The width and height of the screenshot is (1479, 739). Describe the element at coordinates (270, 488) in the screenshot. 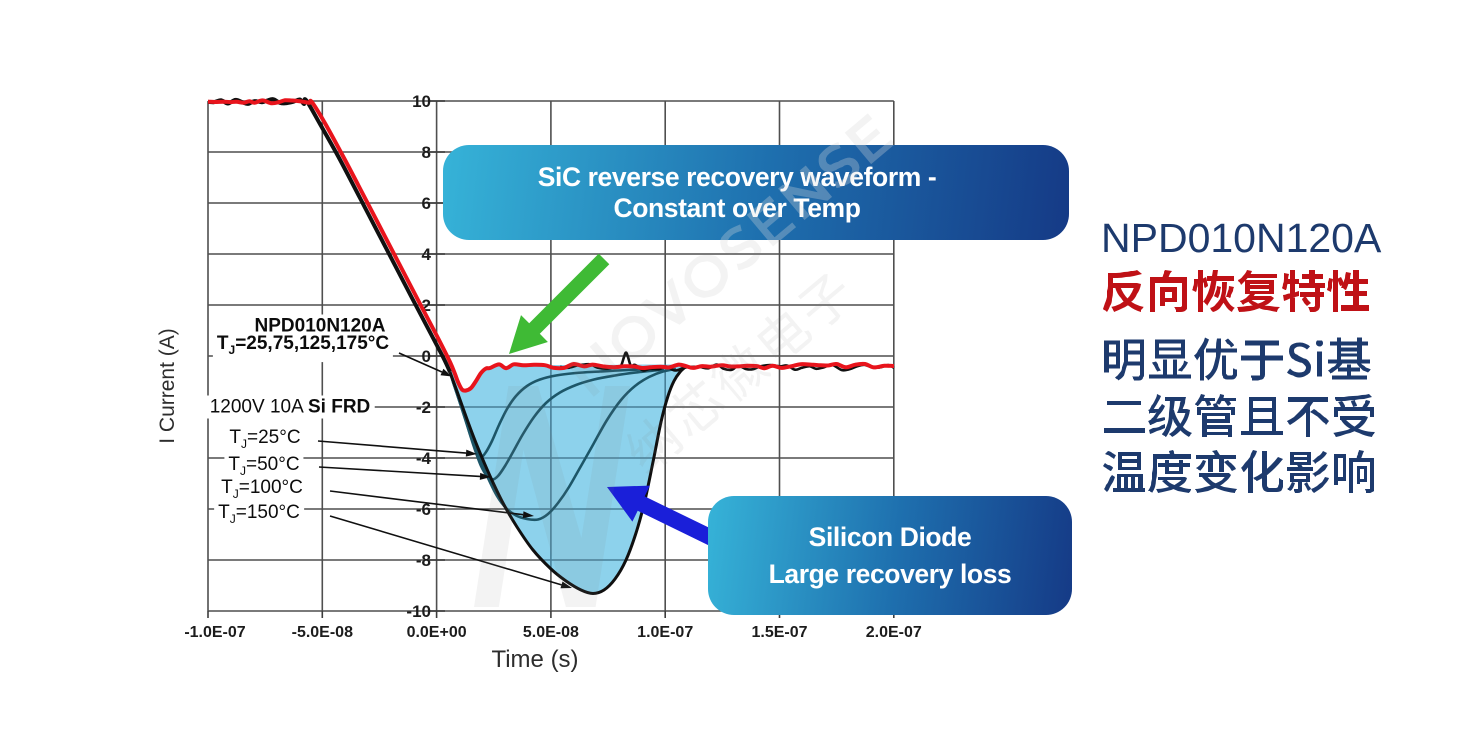

I see `tj-value: =100°C` at that location.